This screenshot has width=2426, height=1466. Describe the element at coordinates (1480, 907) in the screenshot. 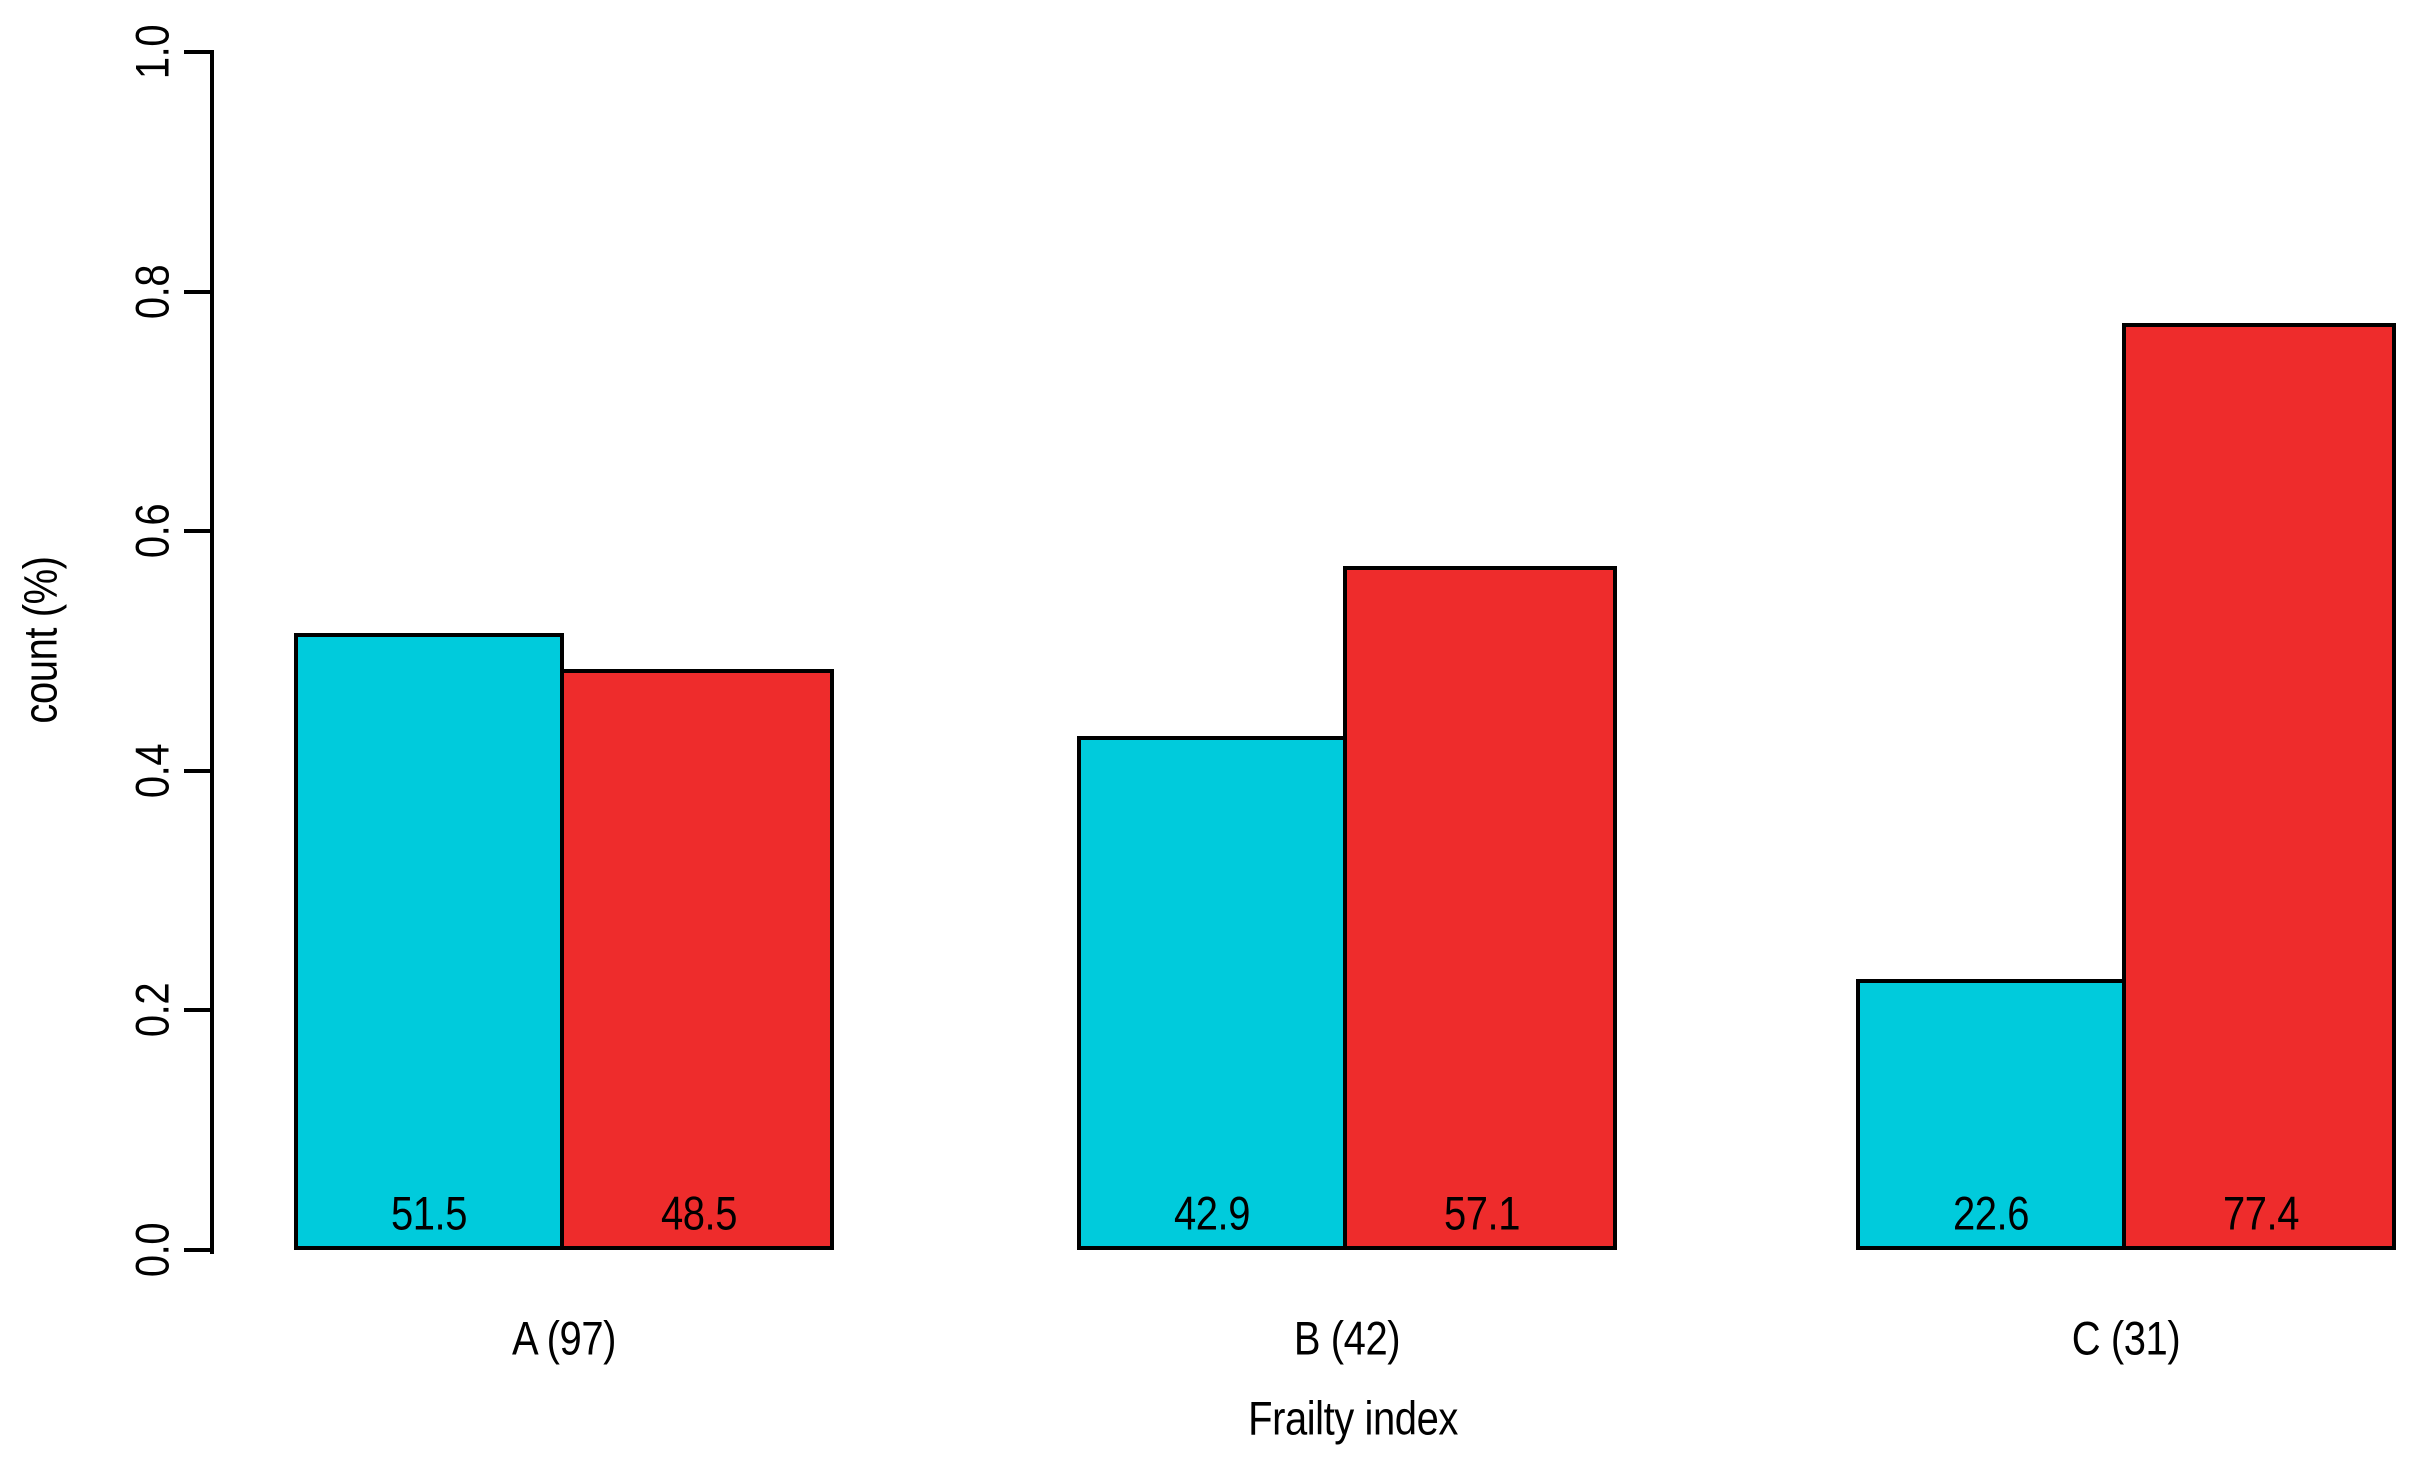

I see `bar-b-red` at that location.